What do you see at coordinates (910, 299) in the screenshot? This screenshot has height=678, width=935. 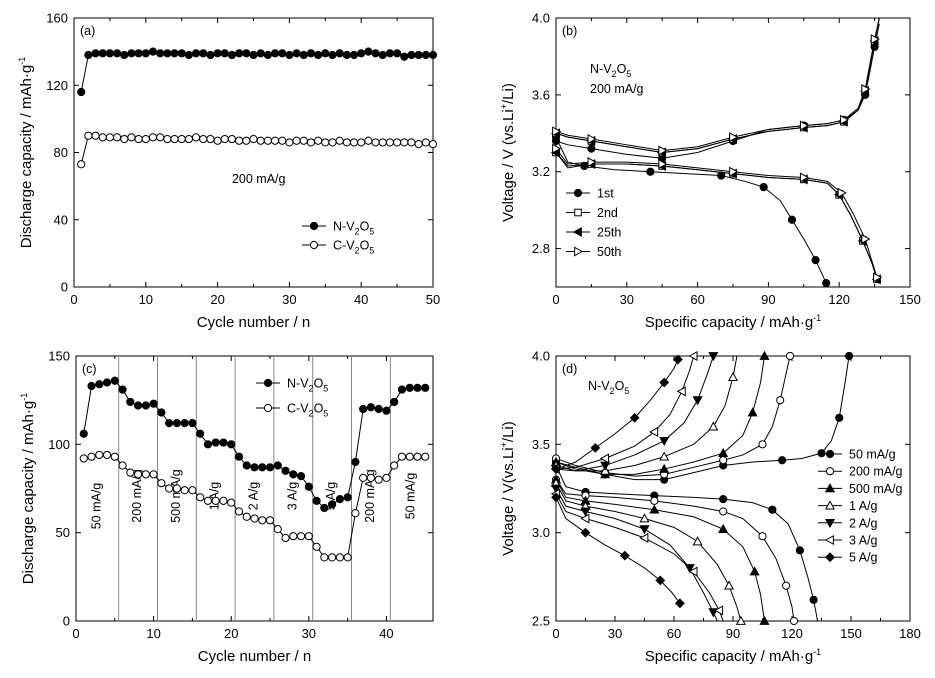 I see `x-tick-label: 150` at bounding box center [910, 299].